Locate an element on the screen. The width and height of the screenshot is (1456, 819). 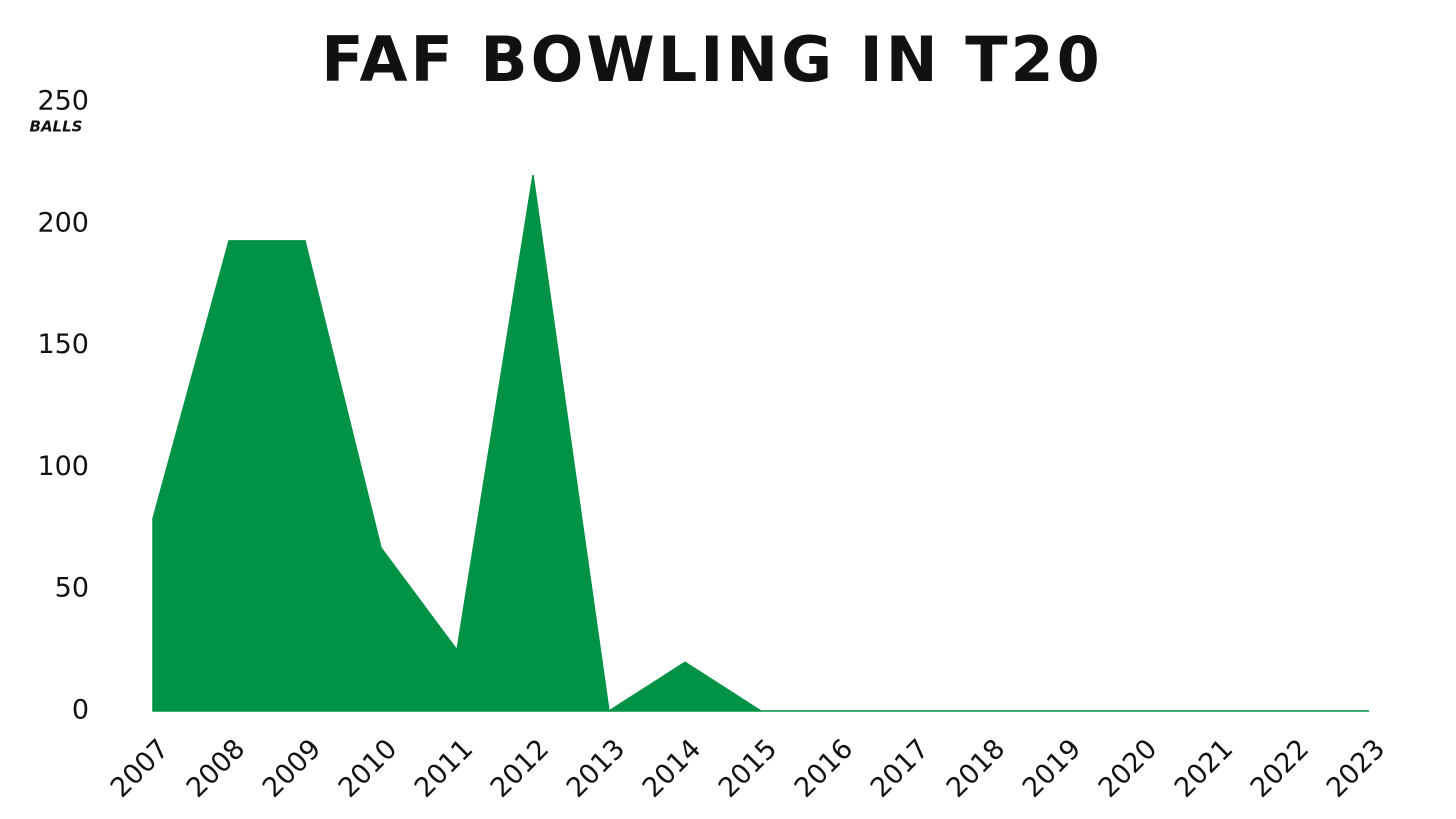
x-tick-label: 2021 is located at coordinates (1204, 768).